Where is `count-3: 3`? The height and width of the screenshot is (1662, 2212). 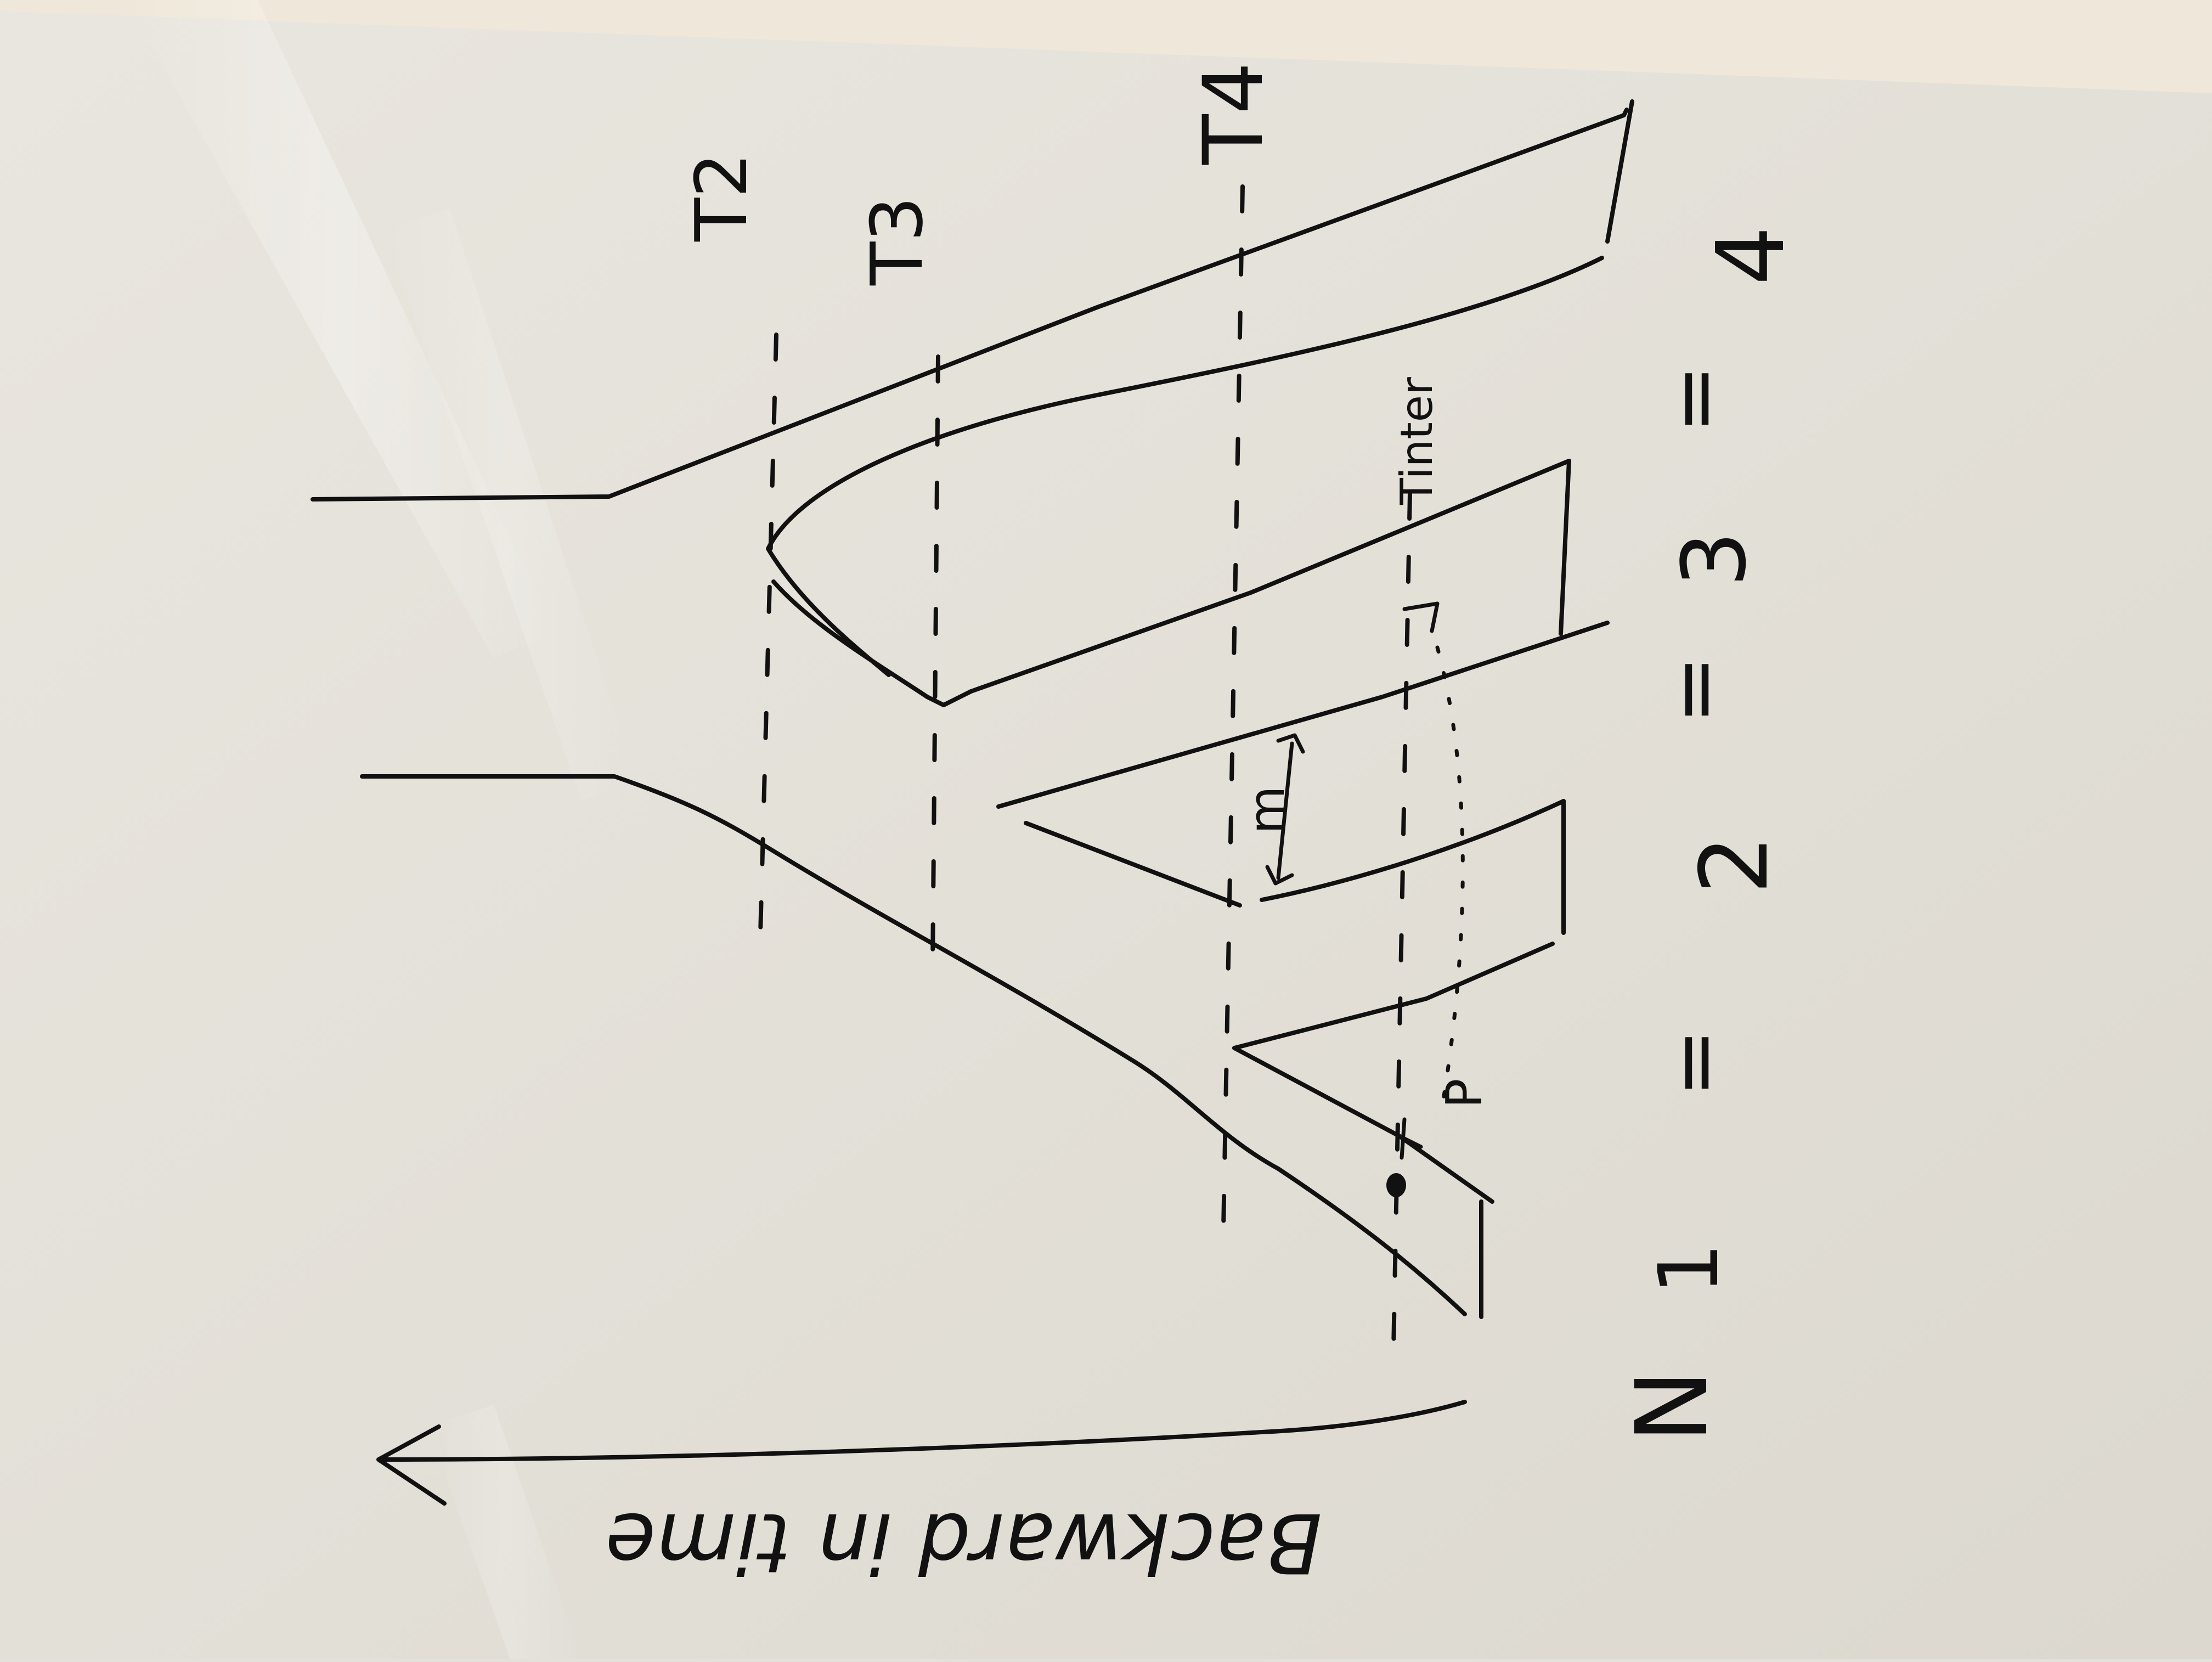
count-3: 3 is located at coordinates (1714, 559).